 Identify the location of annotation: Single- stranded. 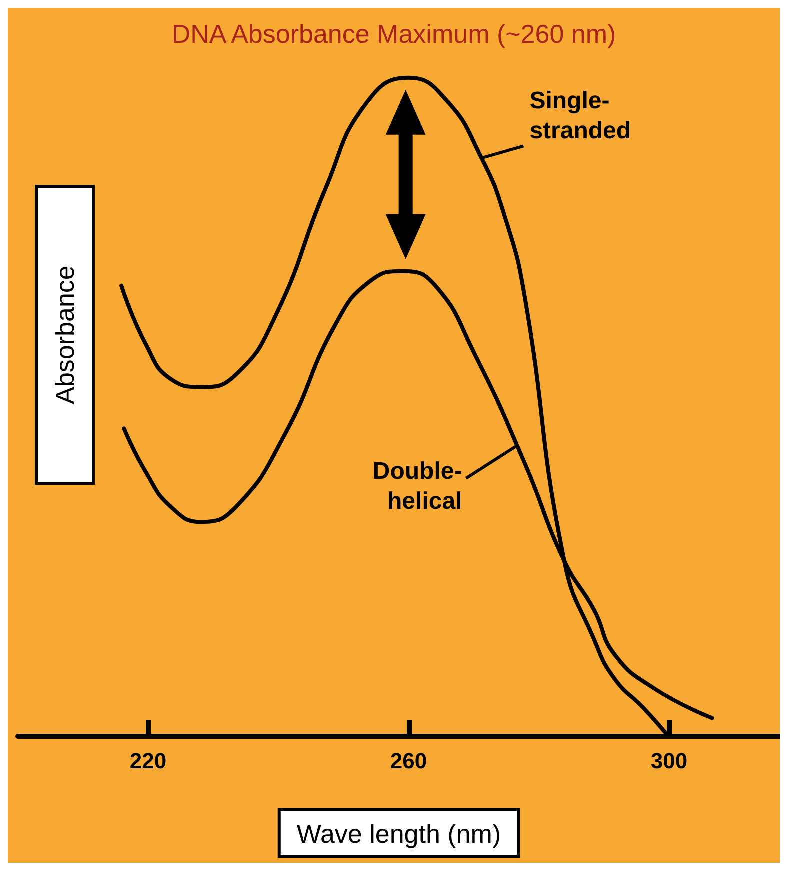
(581, 116).